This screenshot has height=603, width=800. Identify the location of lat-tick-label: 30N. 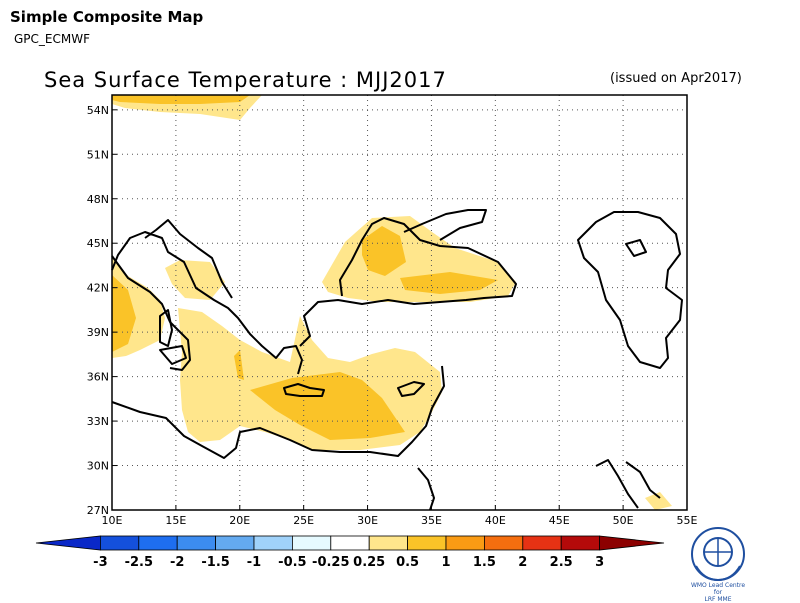
(98, 466).